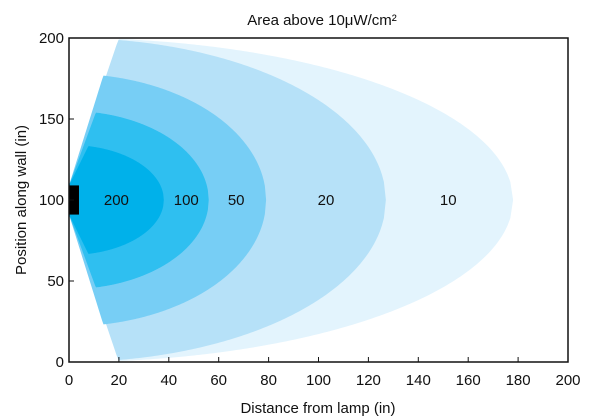 The image size is (595, 418). What do you see at coordinates (317, 408) in the screenshot?
I see `x-axis-title: Distance from lamp (in)` at bounding box center [317, 408].